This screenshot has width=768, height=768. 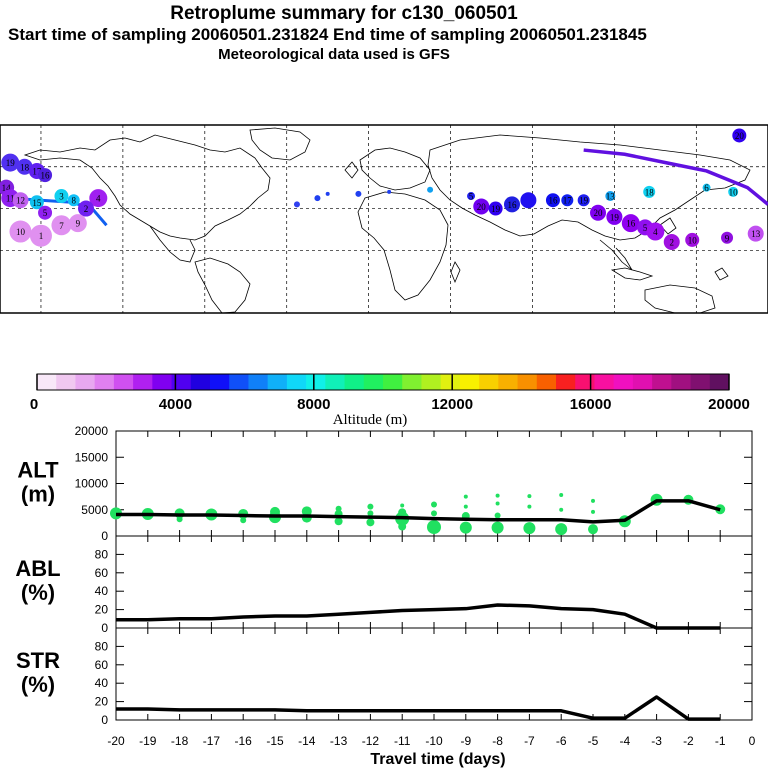 What do you see at coordinates (116, 741) in the screenshot?
I see `x-tick-label: -20` at bounding box center [116, 741].